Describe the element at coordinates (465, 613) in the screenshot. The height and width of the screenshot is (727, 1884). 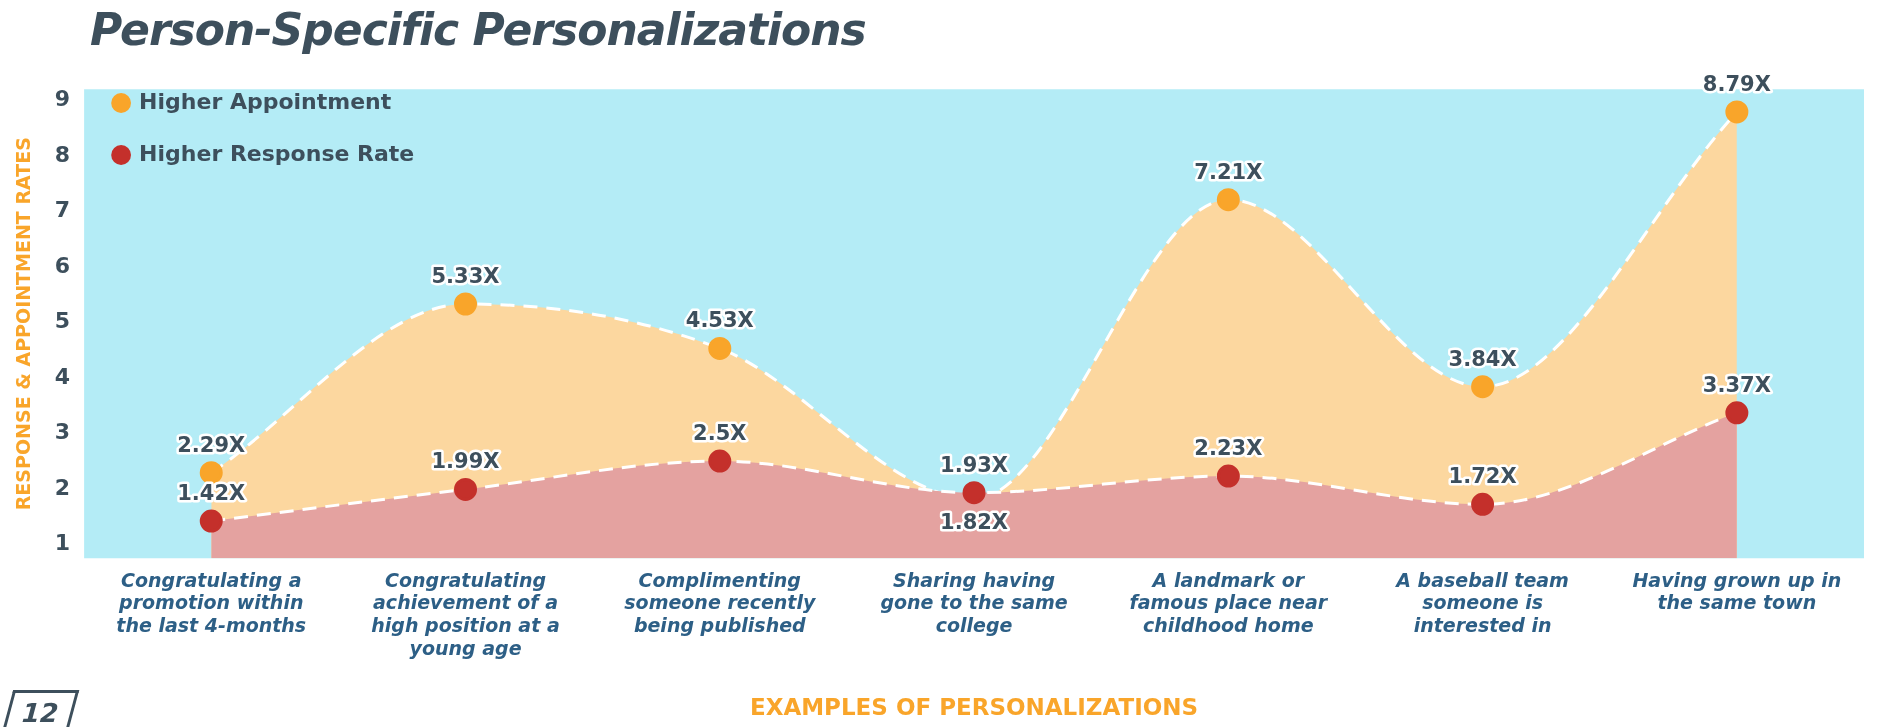
I see `x-tick-label: Congratulating achievement of a high position at a young age` at that location.